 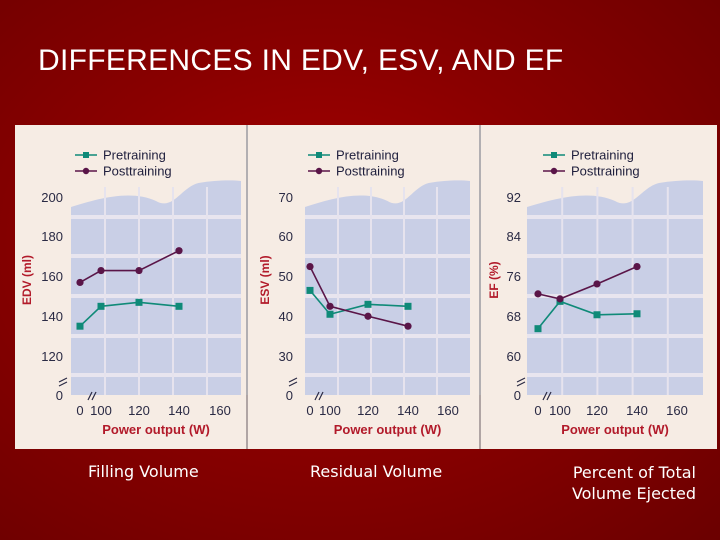 I want to click on y-tick-label: 180, so click(x=52, y=236).